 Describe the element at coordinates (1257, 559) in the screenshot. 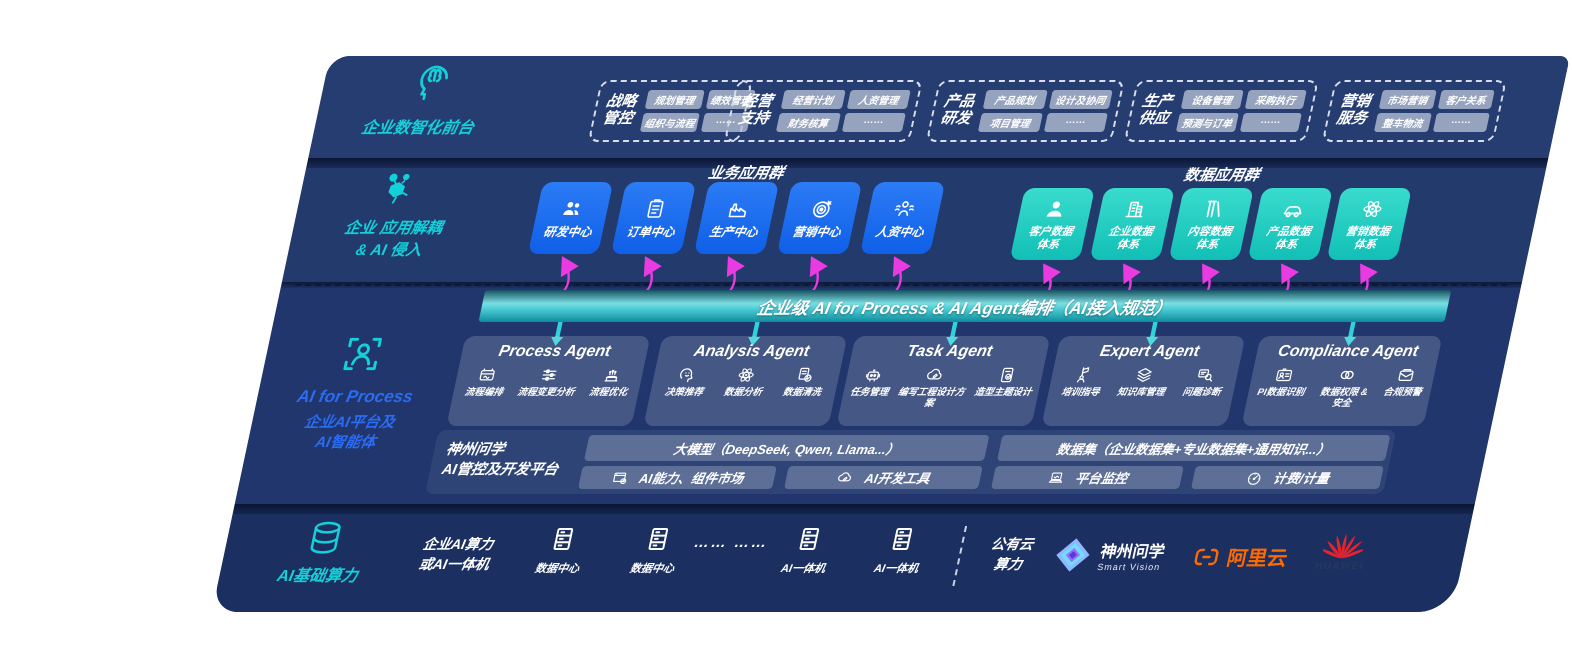

I see `vendor-name: 阿里云` at that location.